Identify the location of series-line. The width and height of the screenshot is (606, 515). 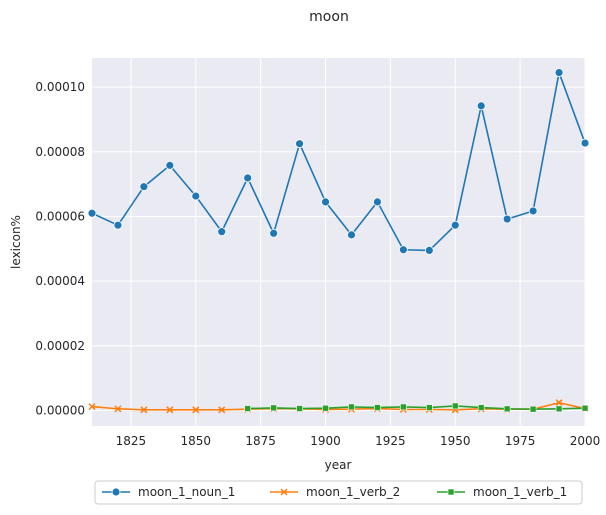
(416, 407).